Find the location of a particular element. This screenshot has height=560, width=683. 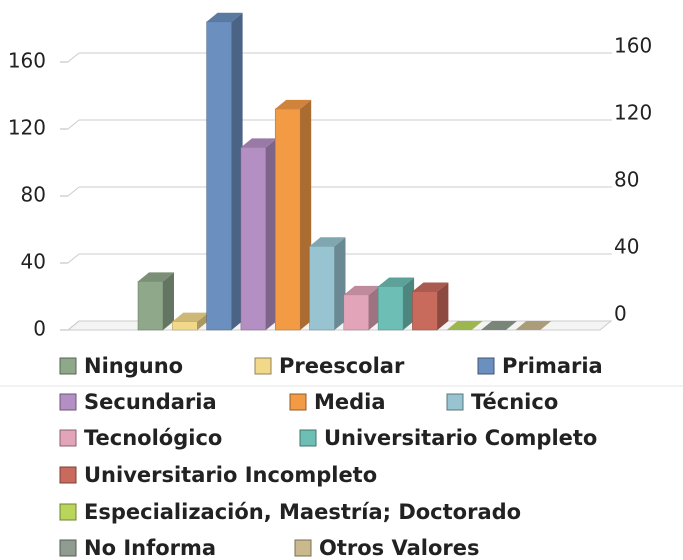

y2-tick-label: 120 is located at coordinates (633, 113).